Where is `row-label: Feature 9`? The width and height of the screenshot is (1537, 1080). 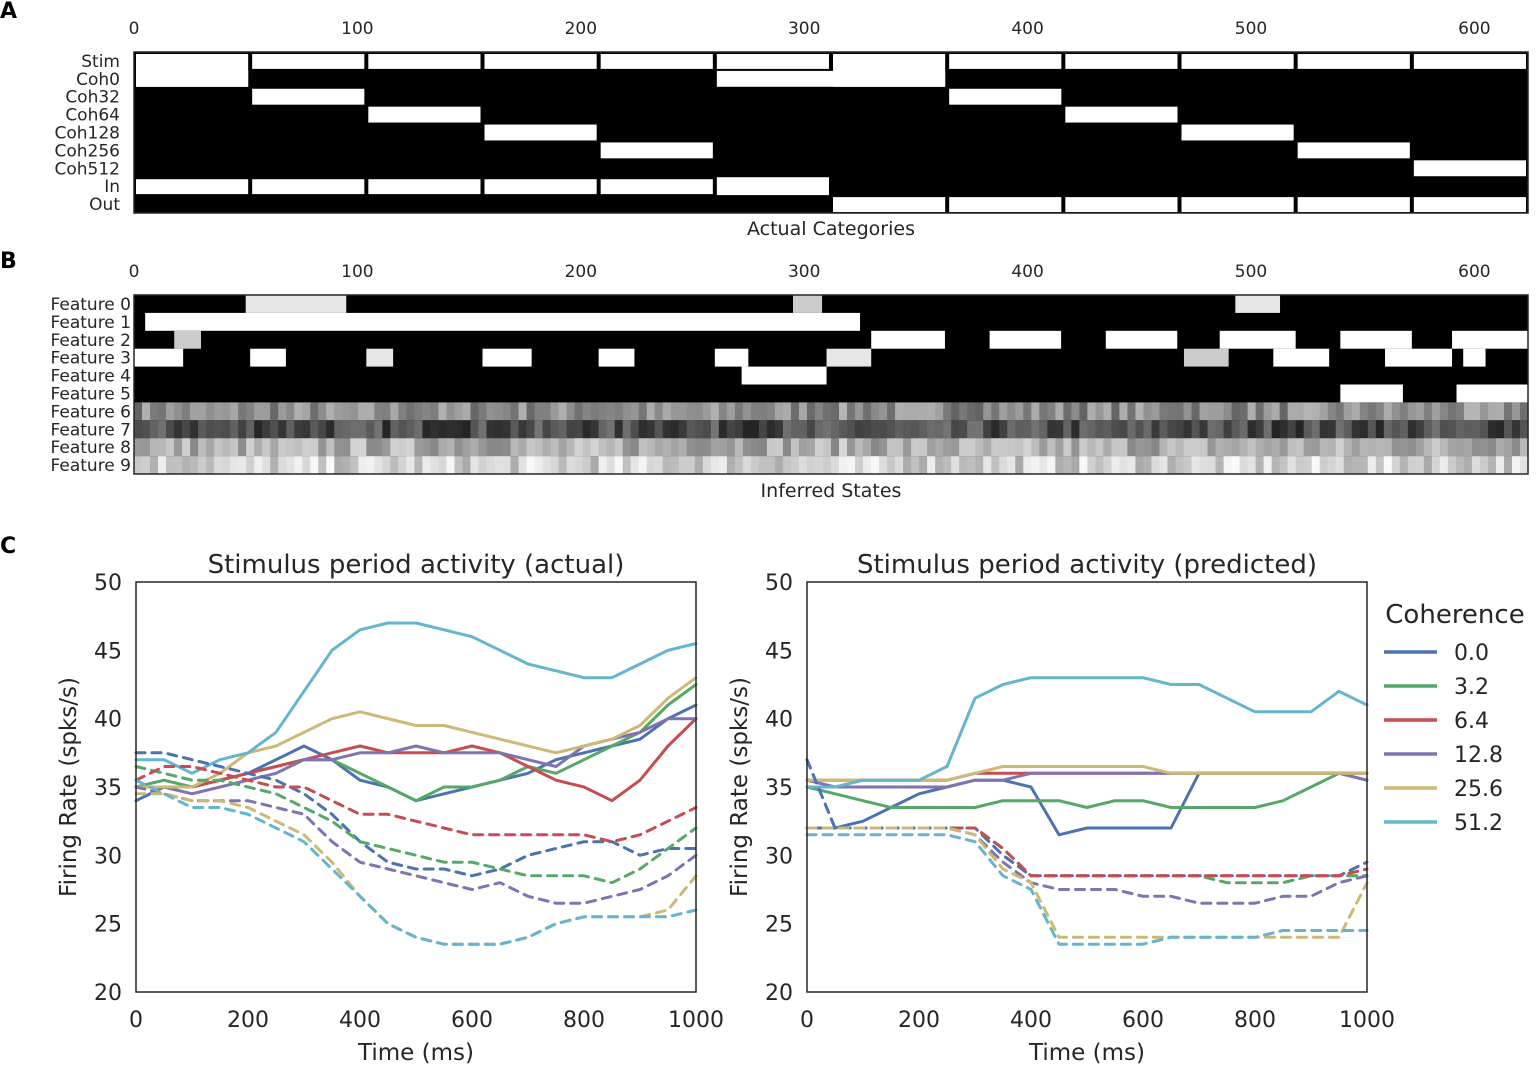
row-label: Feature 9 is located at coordinates (91, 466).